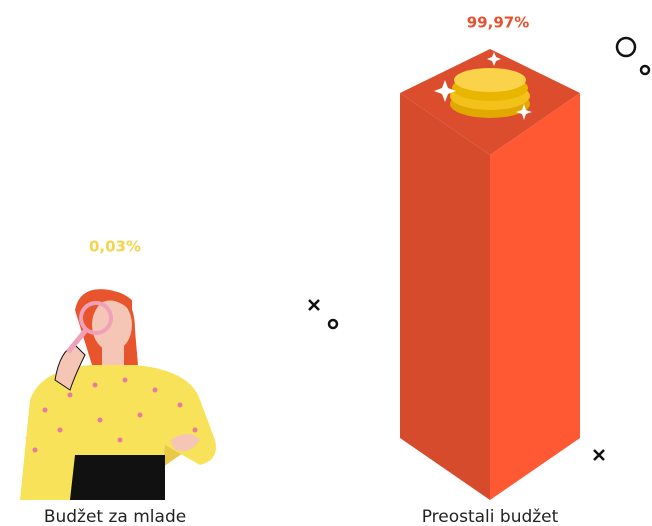 This screenshot has width=652, height=526. I want to click on value-label: 99,97%, so click(498, 23).